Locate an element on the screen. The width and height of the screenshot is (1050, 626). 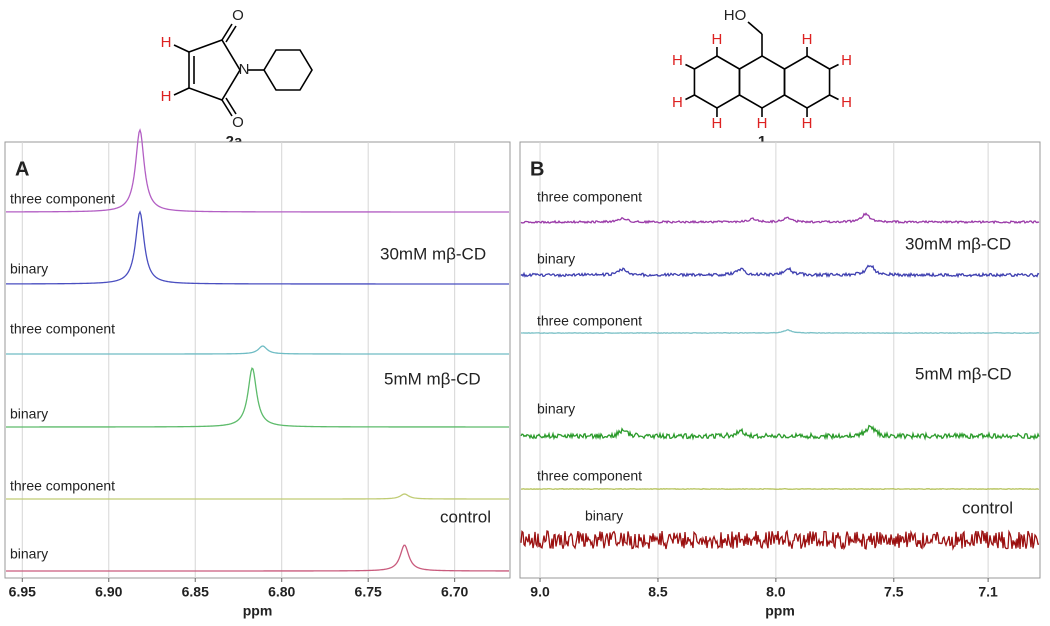
compound-label: 1 is located at coordinates (762, 141).